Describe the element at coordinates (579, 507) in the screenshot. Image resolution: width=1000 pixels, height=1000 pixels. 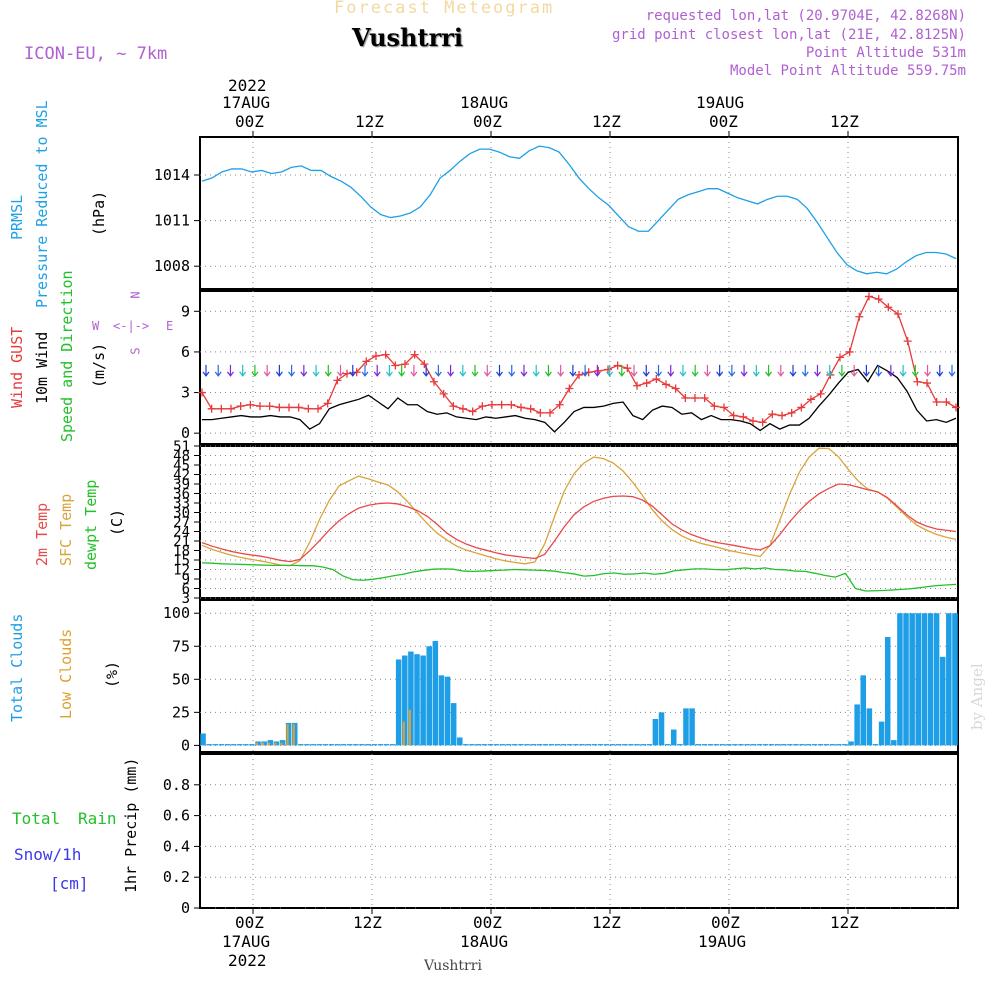
I see `sfc-temp-line` at that location.